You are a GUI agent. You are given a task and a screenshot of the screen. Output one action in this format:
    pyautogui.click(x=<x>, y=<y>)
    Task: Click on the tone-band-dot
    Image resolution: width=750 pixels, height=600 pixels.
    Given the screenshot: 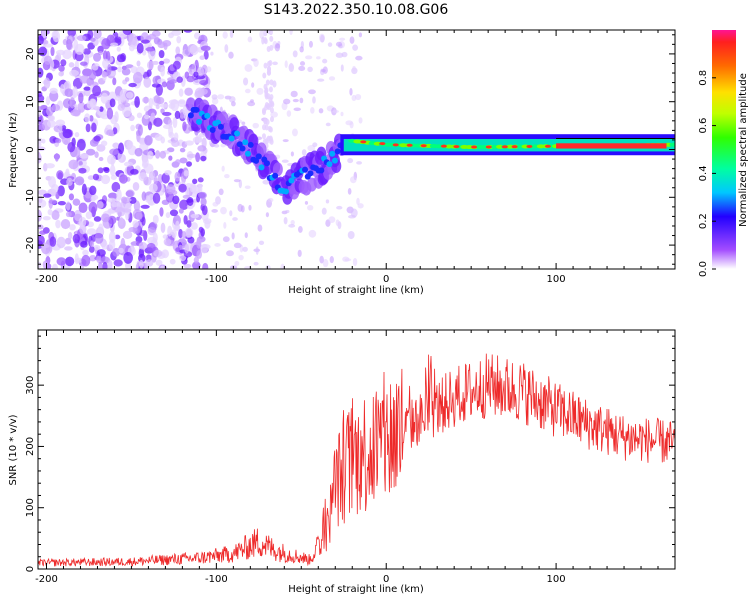 What is the action you would take?
    pyautogui.click(x=672, y=144)
    